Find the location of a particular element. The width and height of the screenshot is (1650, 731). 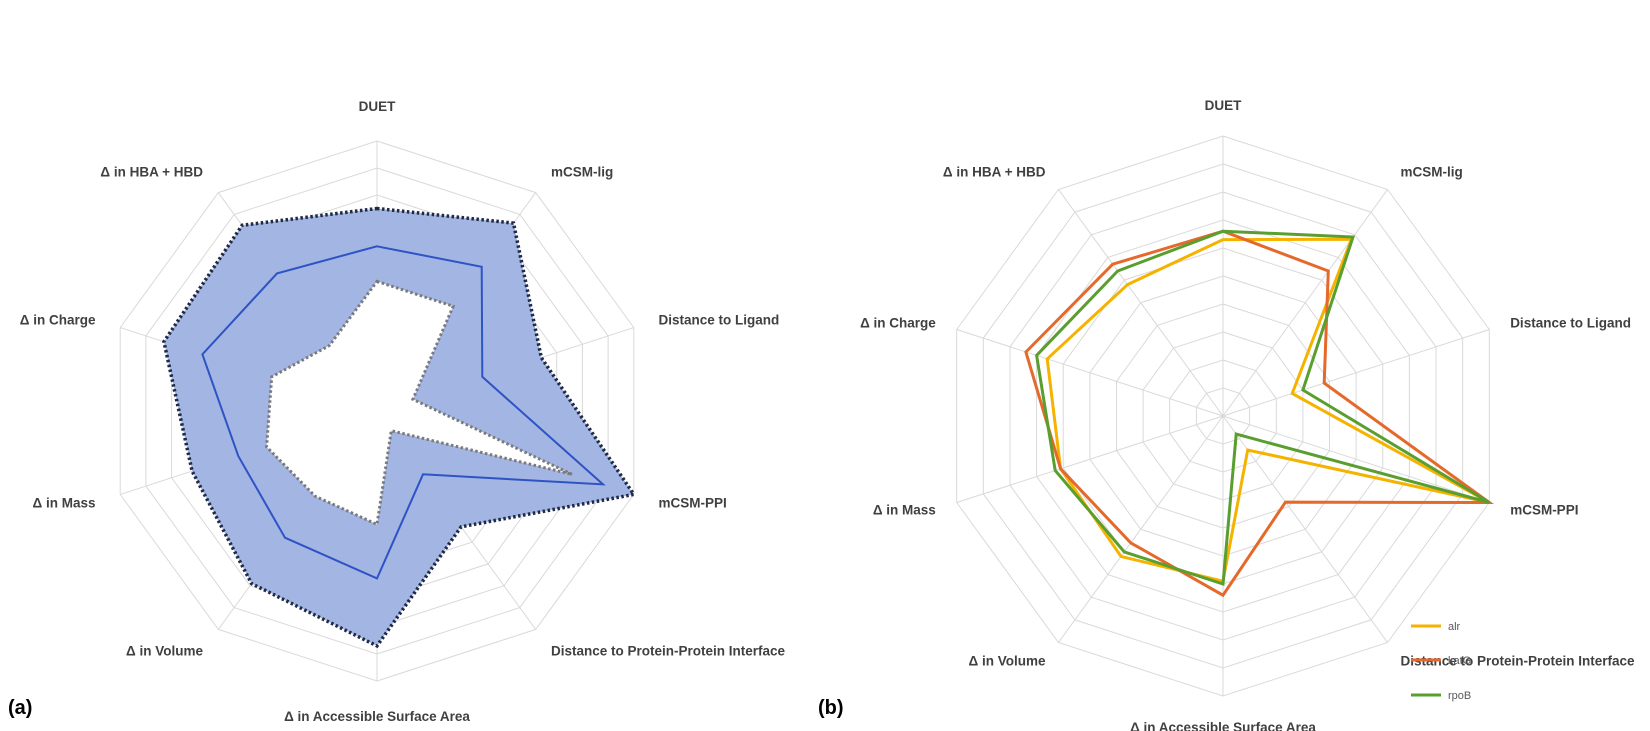

series-katg is located at coordinates (1259, 413).